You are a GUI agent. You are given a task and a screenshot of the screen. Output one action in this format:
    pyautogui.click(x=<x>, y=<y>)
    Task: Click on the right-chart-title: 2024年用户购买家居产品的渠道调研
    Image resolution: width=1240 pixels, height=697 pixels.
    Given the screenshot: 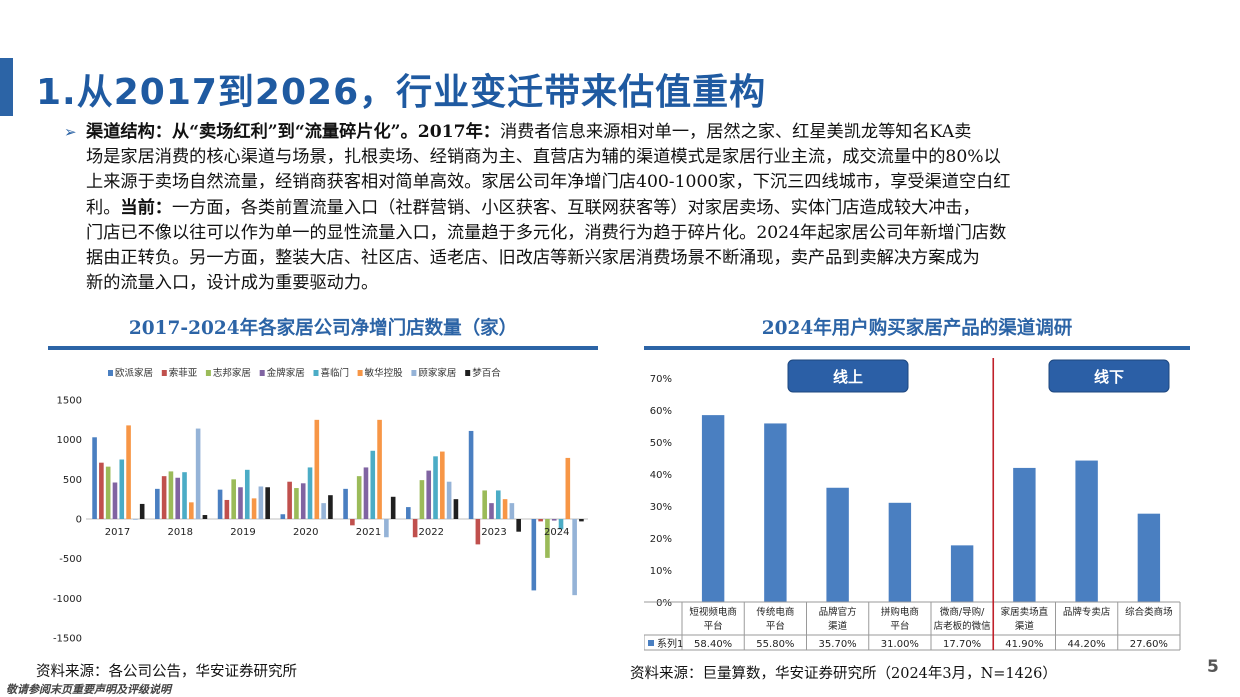 What is the action you would take?
    pyautogui.click(x=917, y=328)
    